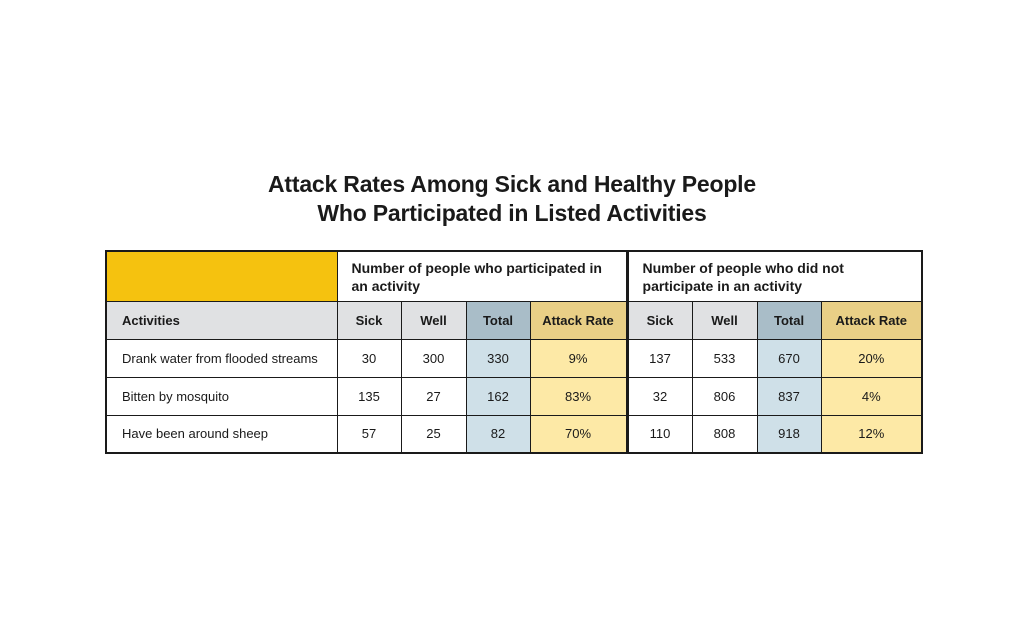 This screenshot has height=640, width=1024. Describe the element at coordinates (871, 396) in the screenshot. I see `n-attack-rate-value: 4%` at that location.